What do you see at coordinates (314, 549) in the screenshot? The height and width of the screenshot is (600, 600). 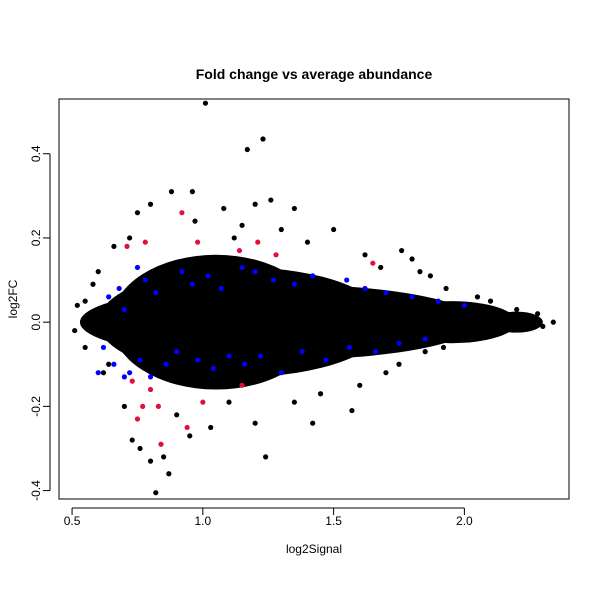 I see `x-axis-label: log2Signal` at bounding box center [314, 549].